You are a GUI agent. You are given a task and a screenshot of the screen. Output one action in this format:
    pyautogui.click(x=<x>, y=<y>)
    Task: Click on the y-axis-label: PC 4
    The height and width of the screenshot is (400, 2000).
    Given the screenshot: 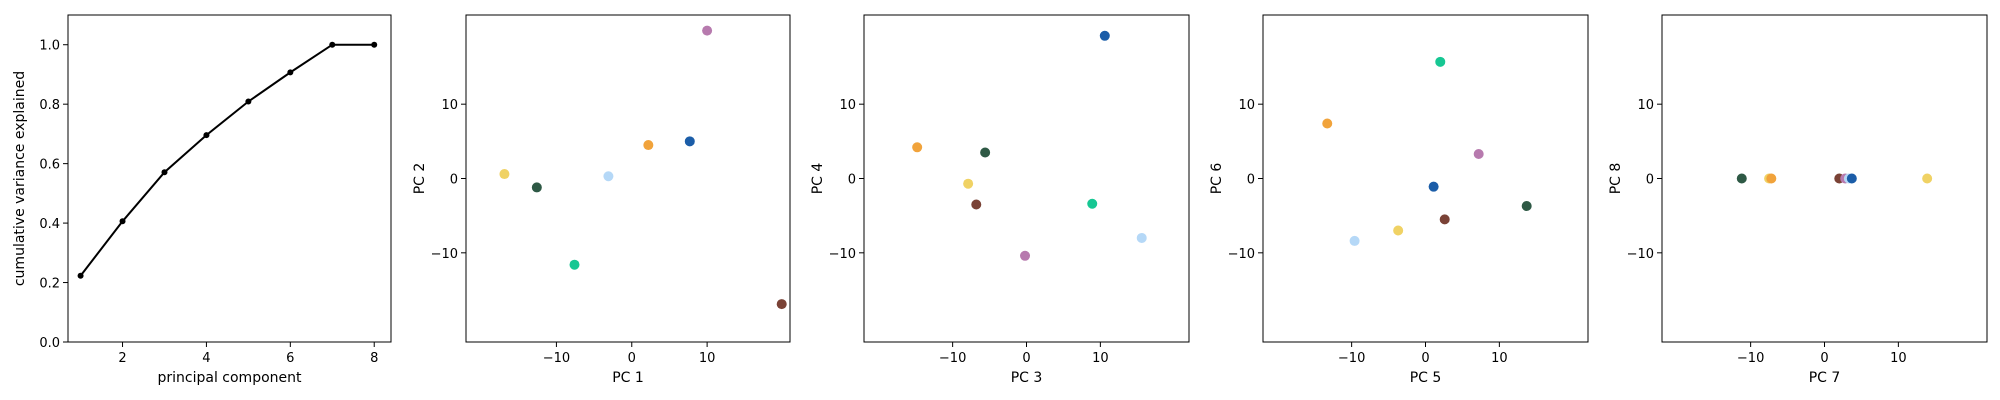 What is the action you would take?
    pyautogui.click(x=818, y=179)
    